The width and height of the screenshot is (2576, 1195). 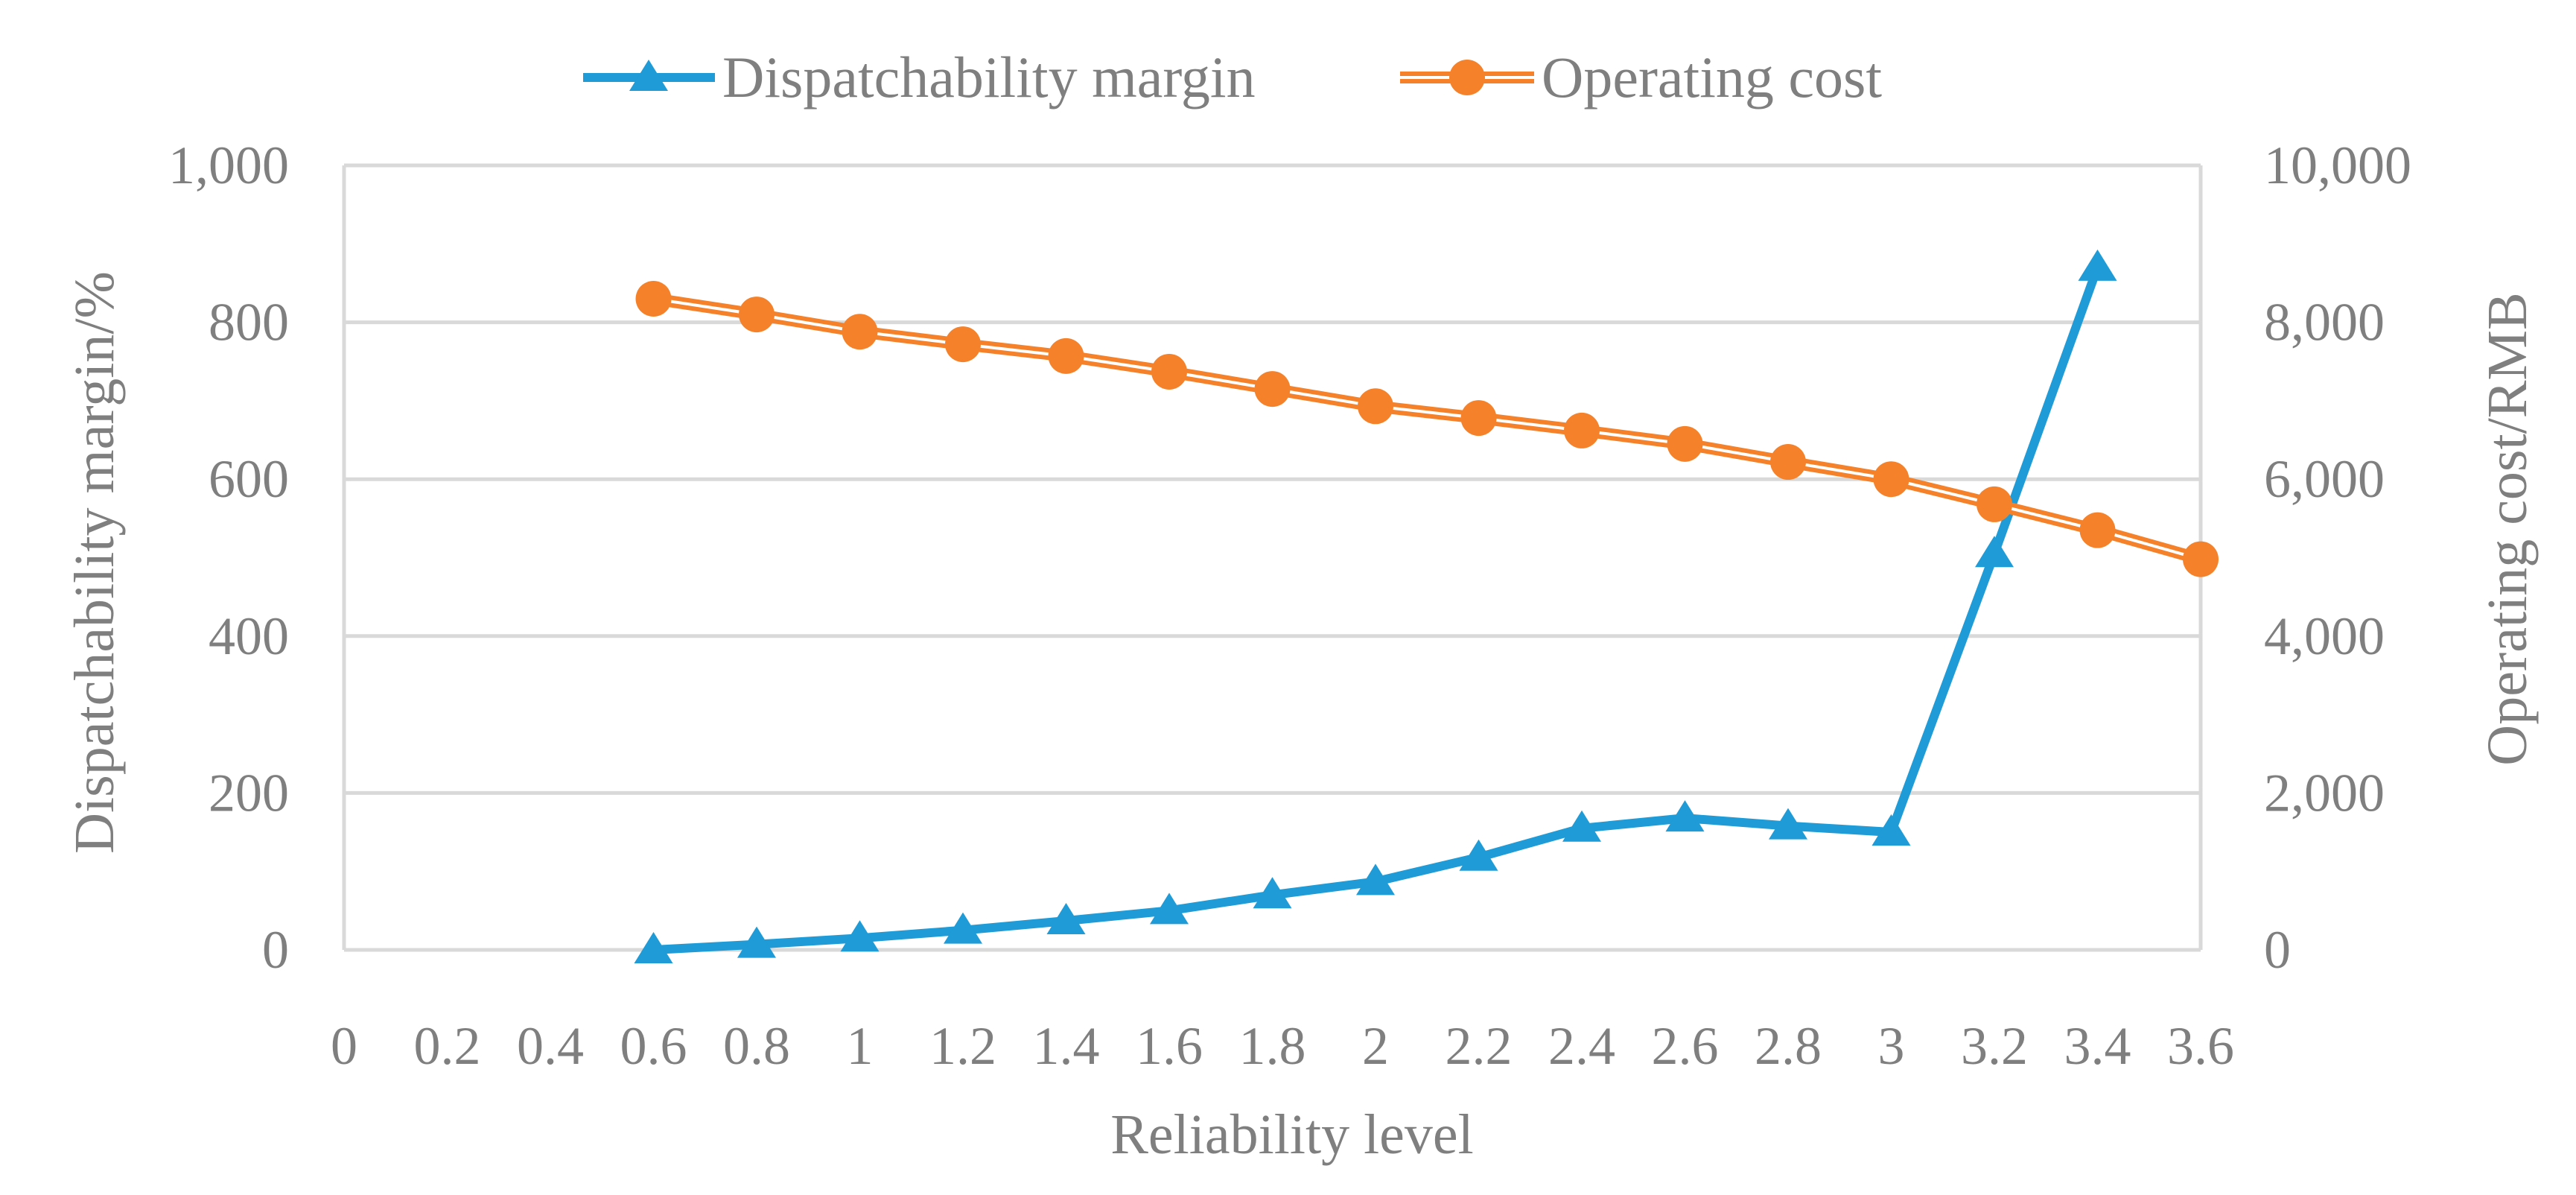 I want to click on x-tick-label: 0.4, so click(x=550, y=1046).